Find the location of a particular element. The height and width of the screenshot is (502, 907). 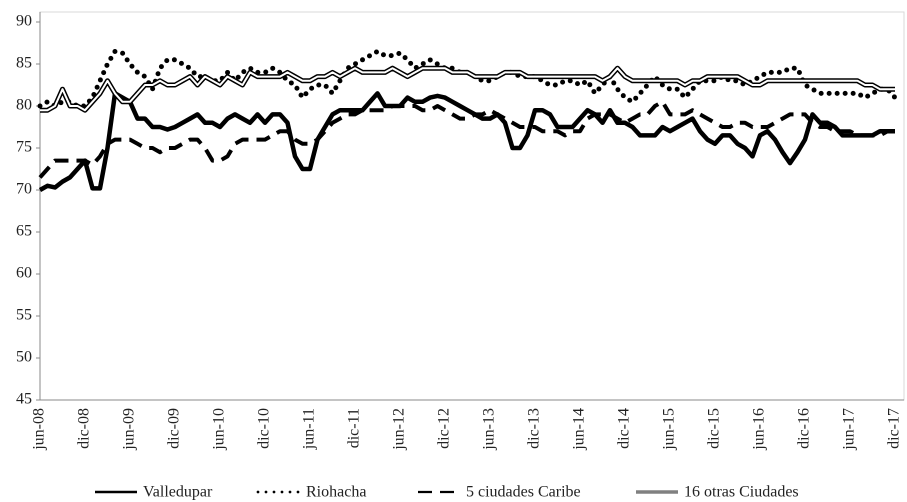

x-tick-label: jun-17 is located at coordinates (849, 429).